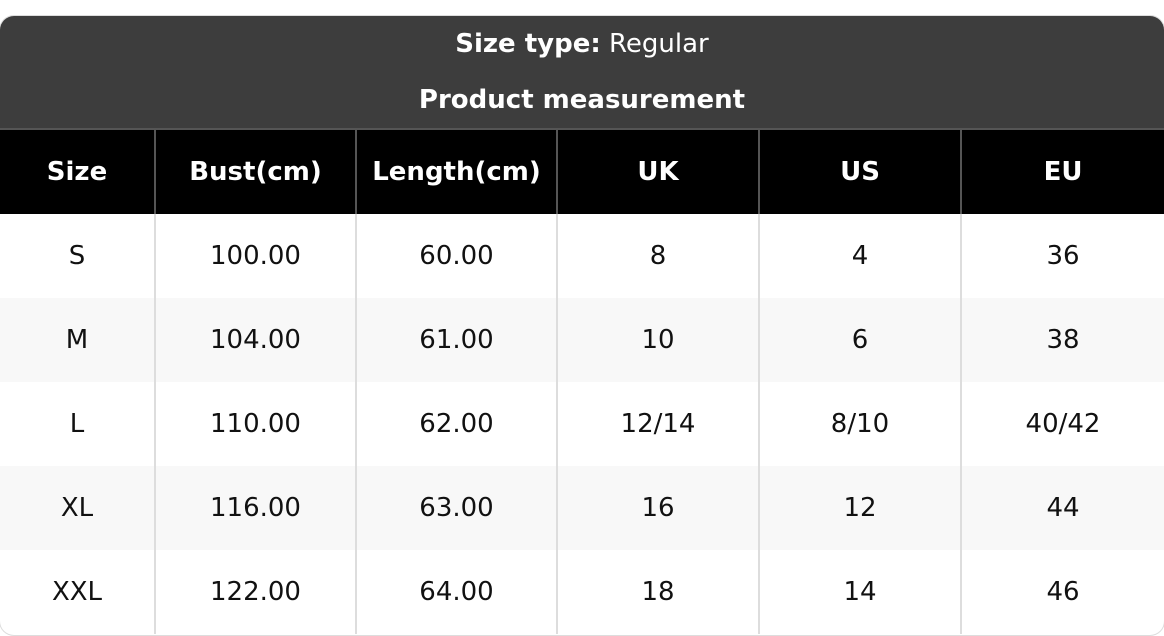 The height and width of the screenshot is (636, 1164). Describe the element at coordinates (255, 424) in the screenshot. I see `table-cell: 110.00` at that location.